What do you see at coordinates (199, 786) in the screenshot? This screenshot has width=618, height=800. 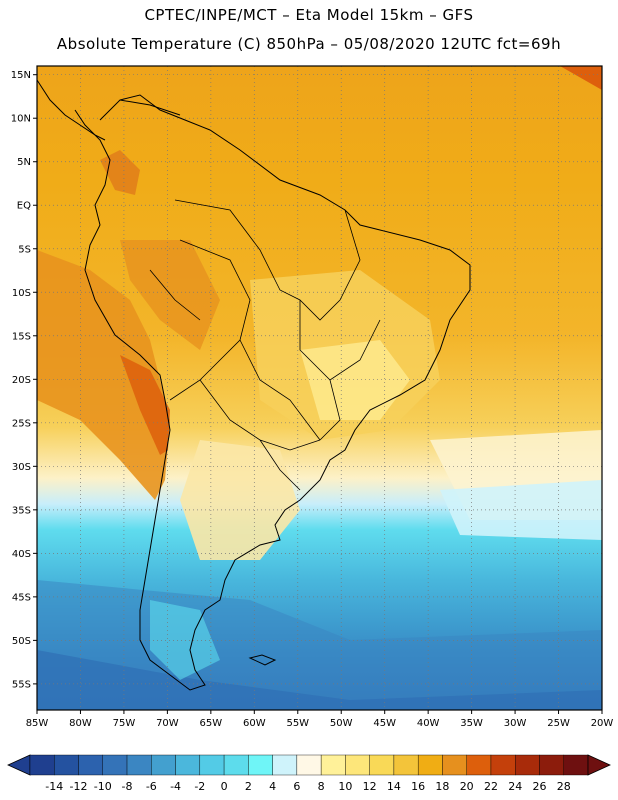 I see `colorbar-label: -2` at bounding box center [199, 786].